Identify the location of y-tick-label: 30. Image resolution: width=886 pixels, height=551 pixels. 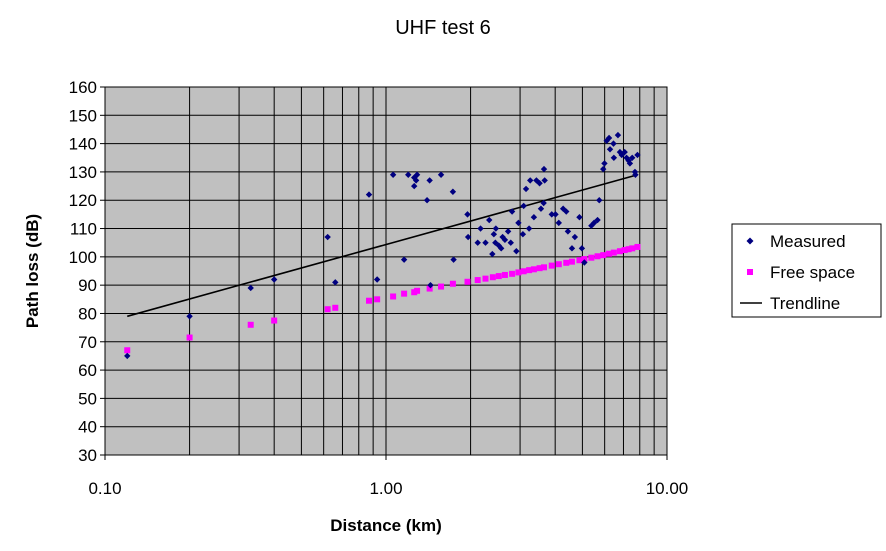
(87, 455).